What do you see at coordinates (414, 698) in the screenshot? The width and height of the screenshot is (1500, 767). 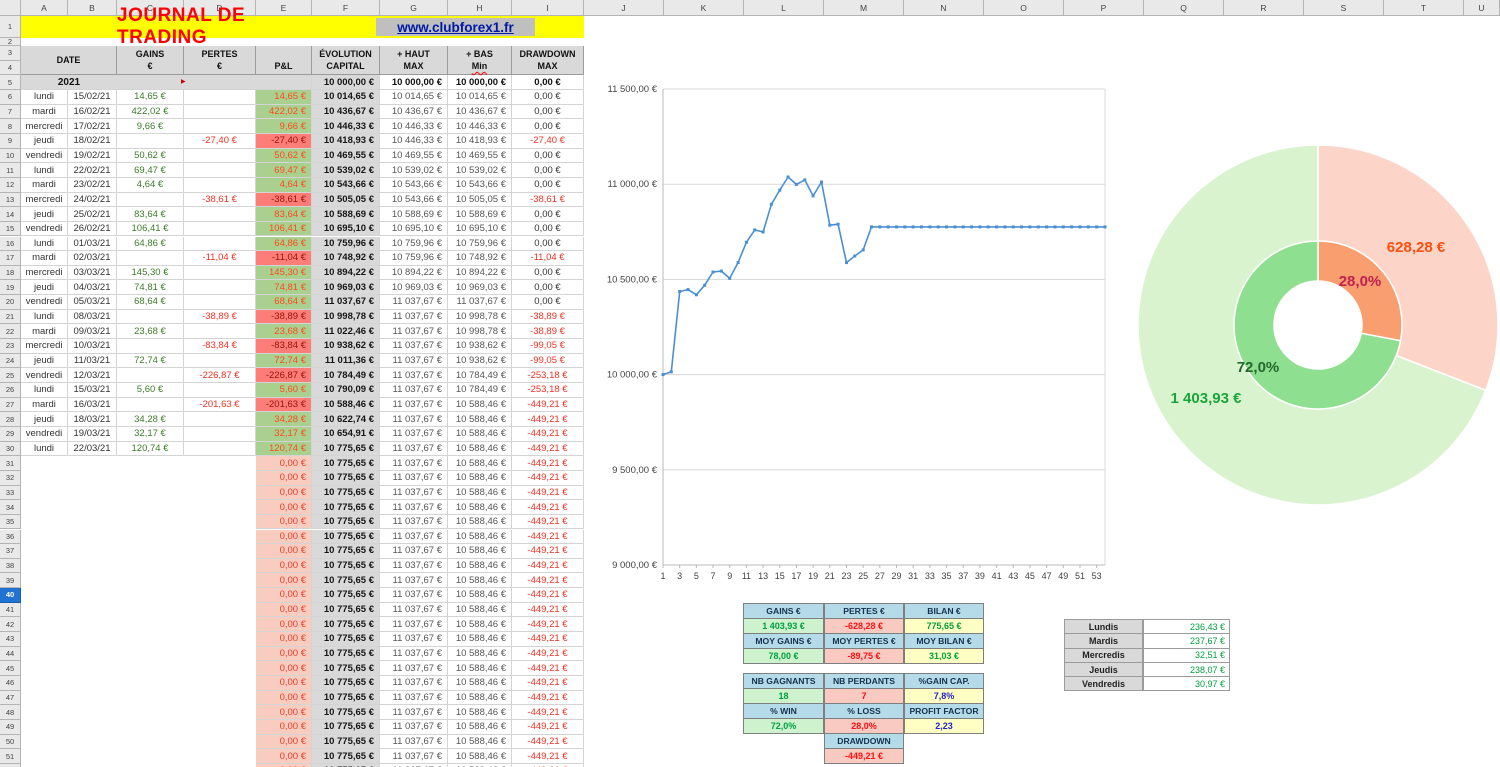 I see `cell-G47: 11 037,67 €` at bounding box center [414, 698].